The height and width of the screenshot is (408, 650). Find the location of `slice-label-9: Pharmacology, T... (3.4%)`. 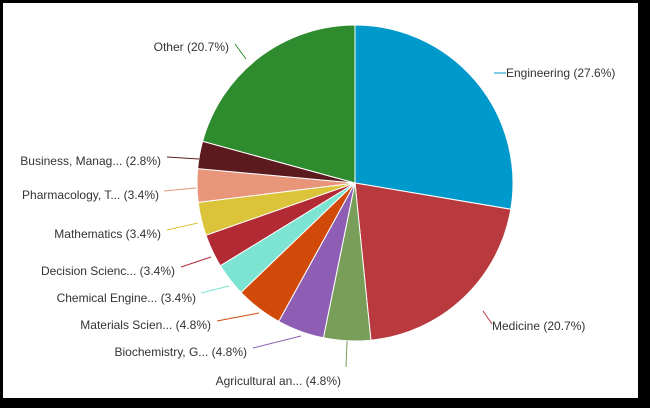

slice-label-9: Pharmacology, T... (3.4%) is located at coordinates (90, 195).